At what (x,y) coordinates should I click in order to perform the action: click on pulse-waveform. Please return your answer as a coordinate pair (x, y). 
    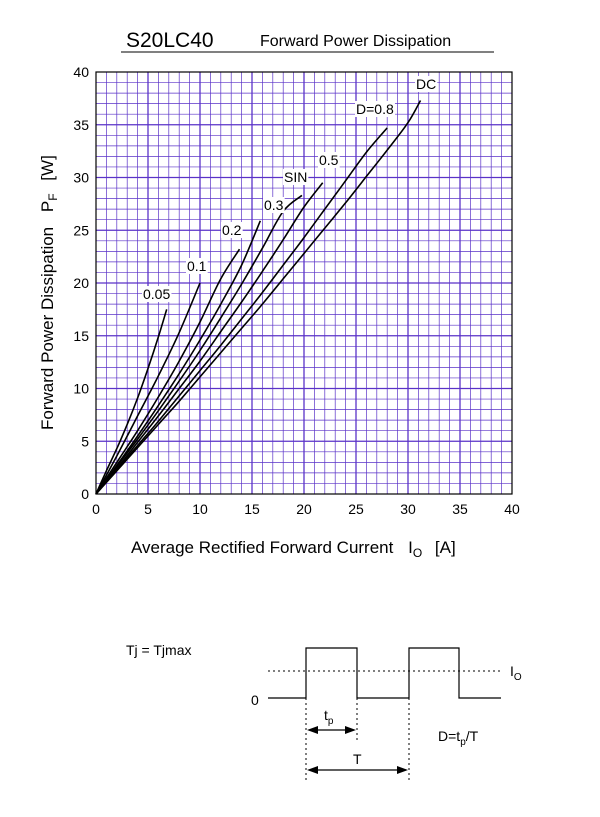
    Looking at the image, I should click on (384, 673).